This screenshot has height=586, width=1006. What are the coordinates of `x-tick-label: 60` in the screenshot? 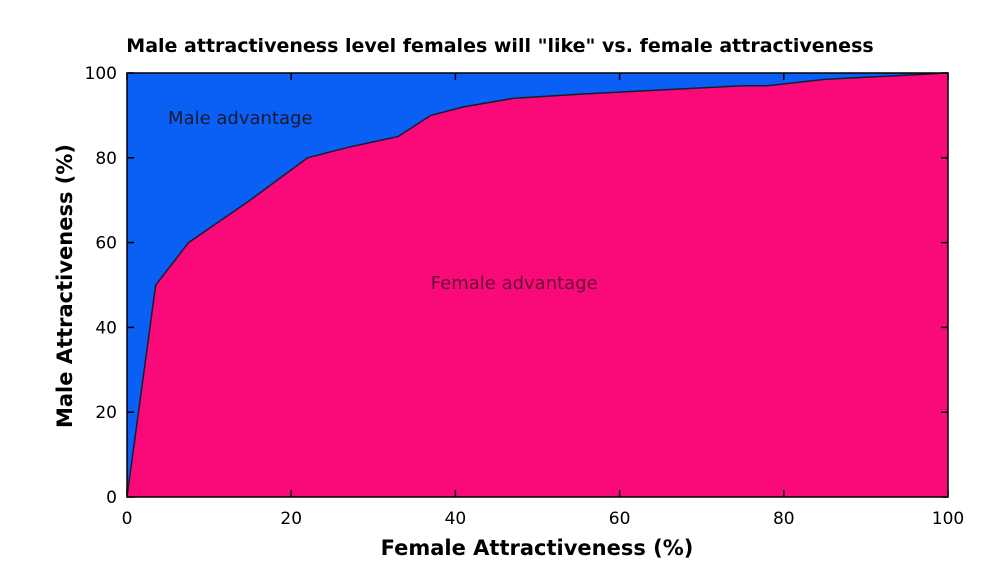 It's located at (620, 519).